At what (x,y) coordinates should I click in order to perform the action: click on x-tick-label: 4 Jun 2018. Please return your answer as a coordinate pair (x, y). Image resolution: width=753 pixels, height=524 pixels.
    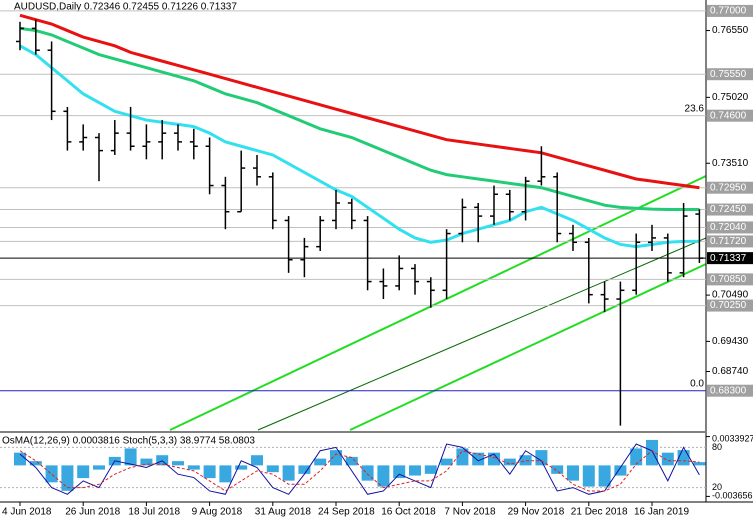
    Looking at the image, I should click on (27, 512).